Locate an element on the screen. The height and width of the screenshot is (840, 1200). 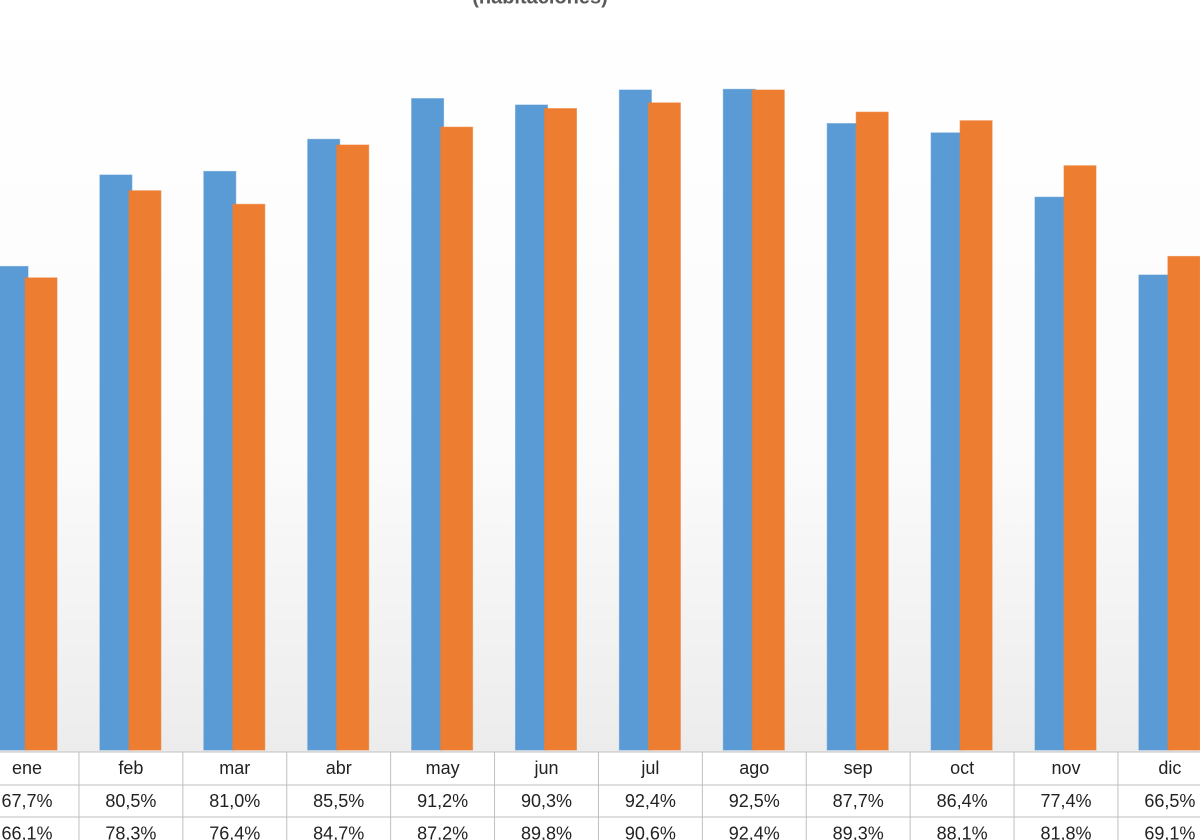
table-cell: 89,3% is located at coordinates (858, 831).